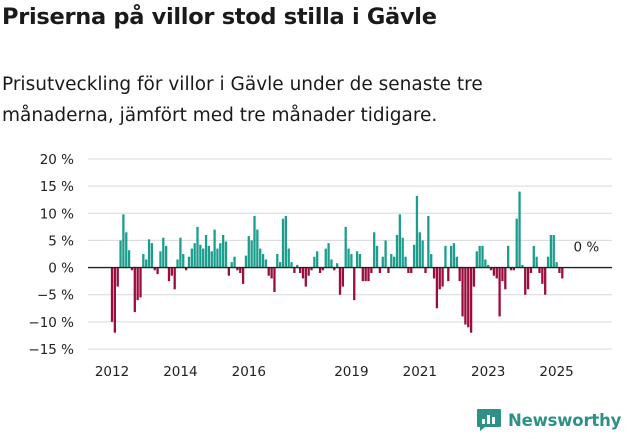  Describe the element at coordinates (587, 248) in the screenshot. I see `last-value-annotation: 0 %` at that location.